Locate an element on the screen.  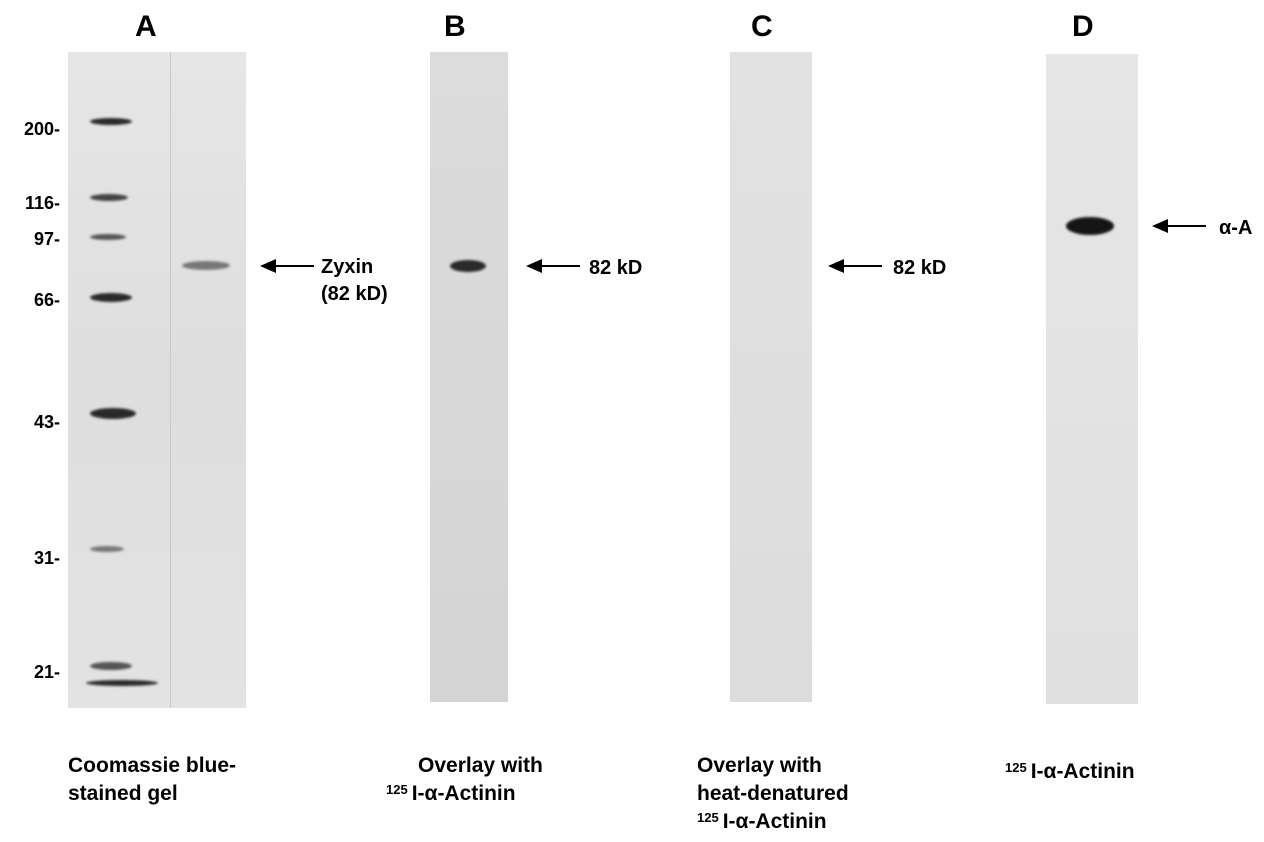
panel-letter-d: D is located at coordinates (1083, 26).